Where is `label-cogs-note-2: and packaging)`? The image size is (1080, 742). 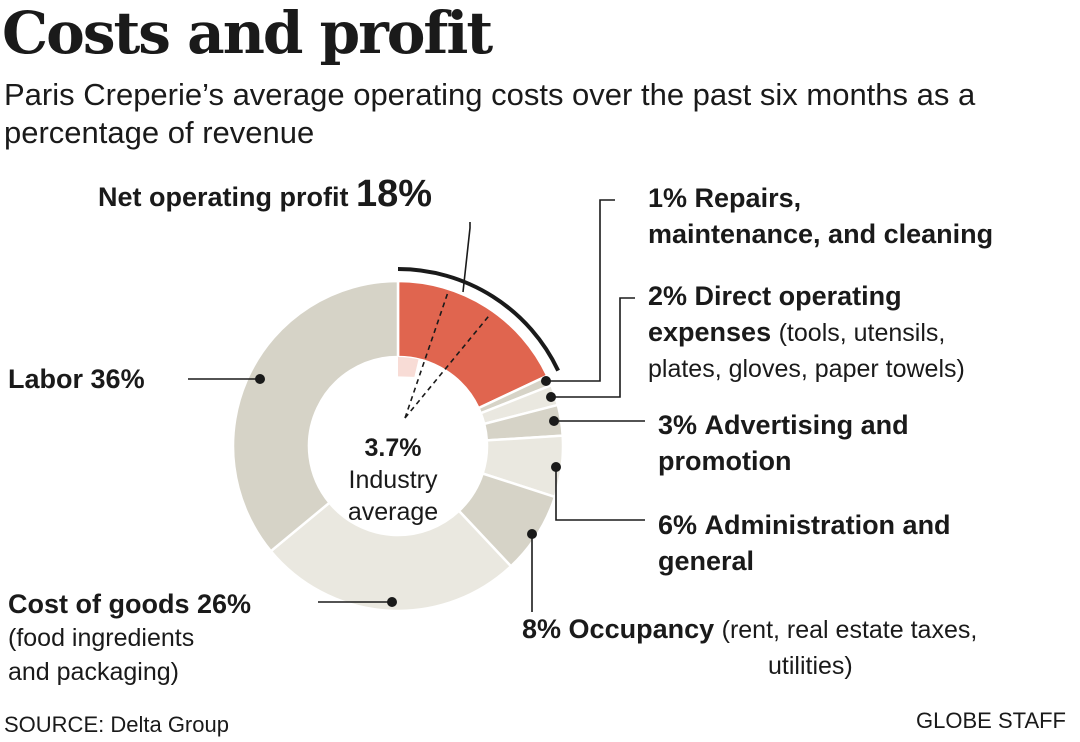
label-cogs-note-2: and packaging) is located at coordinates (93, 672).